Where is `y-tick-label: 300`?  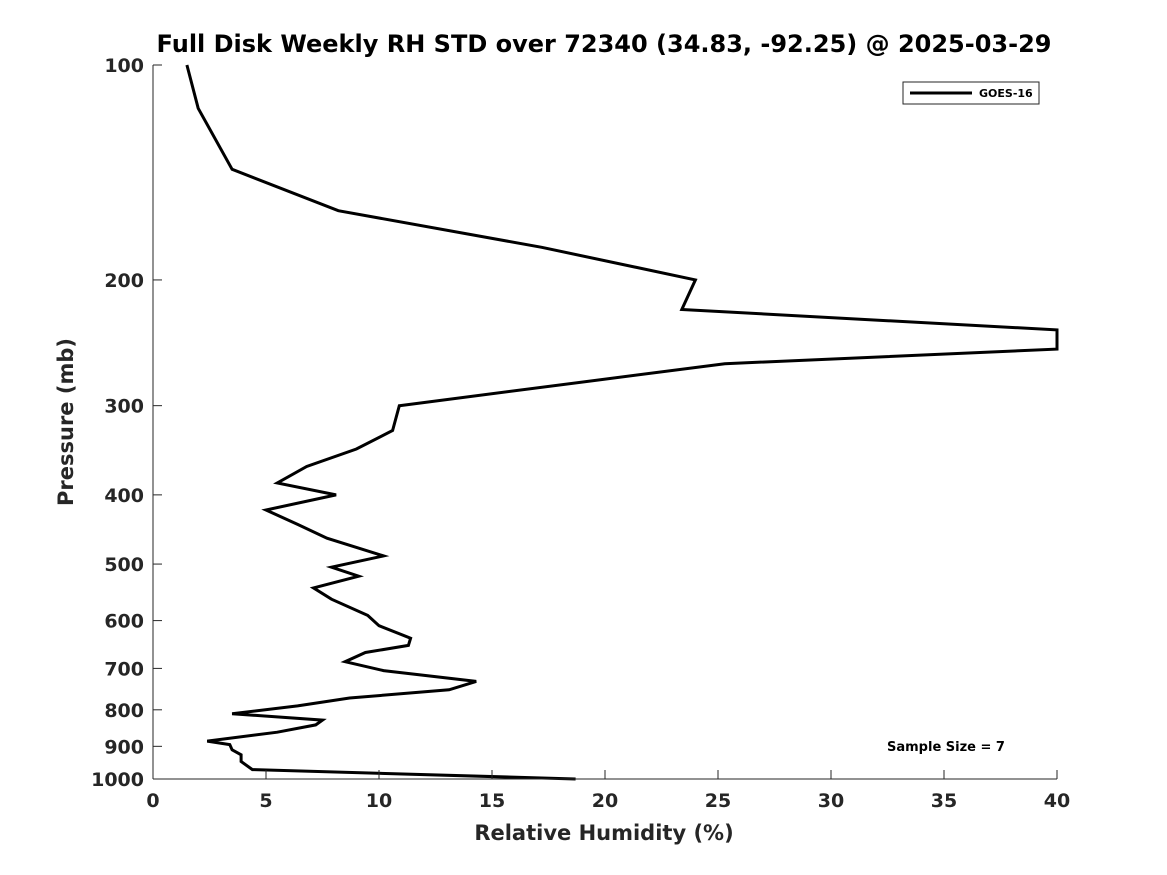 y-tick-label: 300 is located at coordinates (124, 407).